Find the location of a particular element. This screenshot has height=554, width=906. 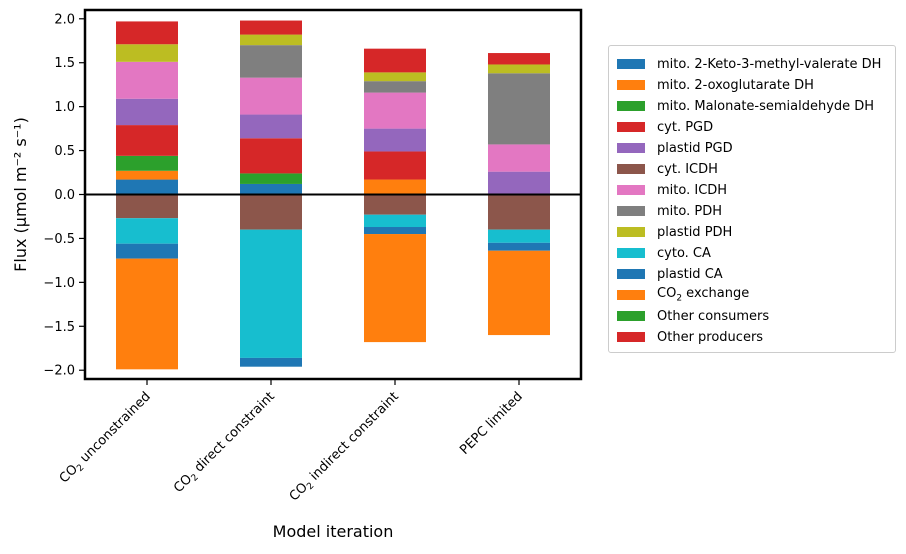

legend-item-plastid-ca: plastid CA is located at coordinates (670, 274).